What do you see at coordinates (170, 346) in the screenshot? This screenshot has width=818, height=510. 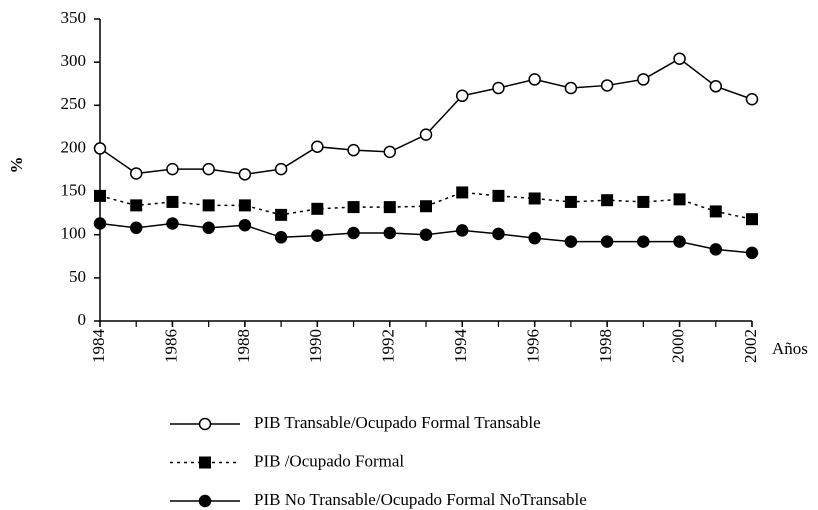 I see `x-tick-label: 1986` at bounding box center [170, 346].